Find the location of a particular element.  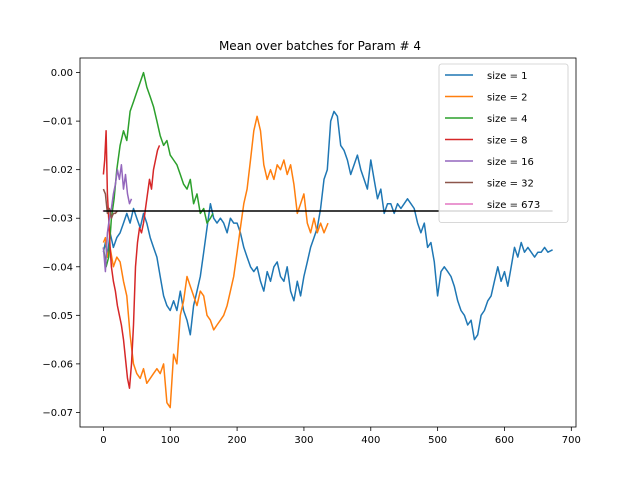

legend-entry-label: size = 2 is located at coordinates (507, 98).